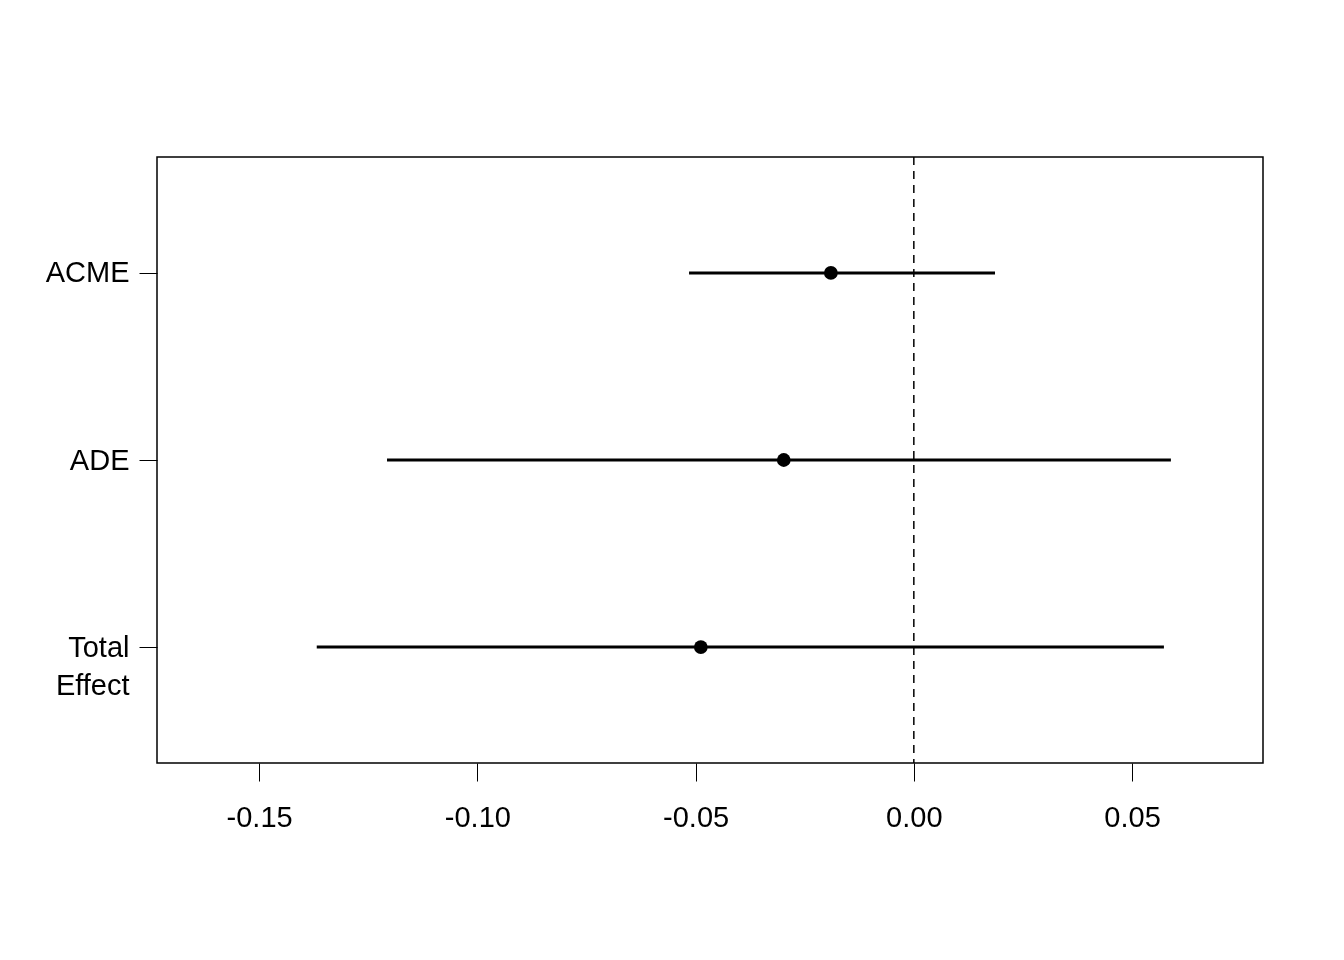 This screenshot has height=960, width=1344. I want to click on x-tick-label: -0.10, so click(477, 816).